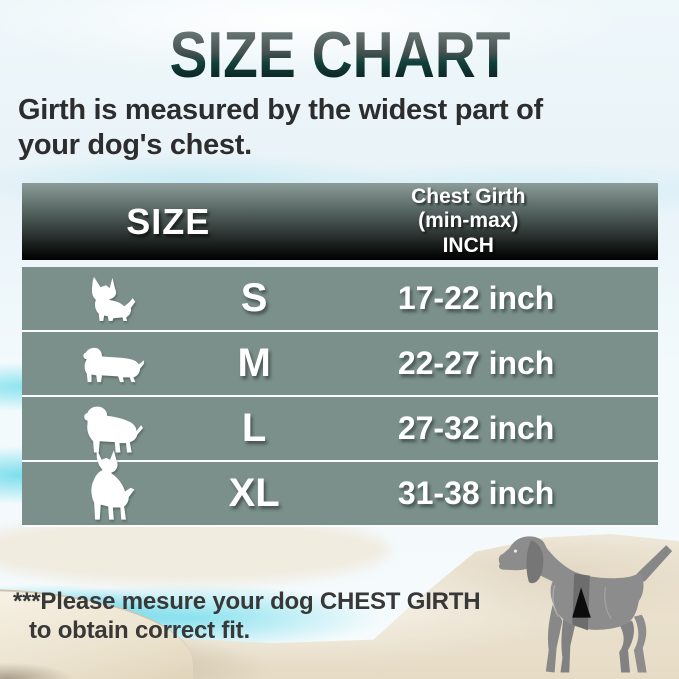 This screenshot has width=679, height=679. I want to click on dachshund-icon, so click(113, 364).